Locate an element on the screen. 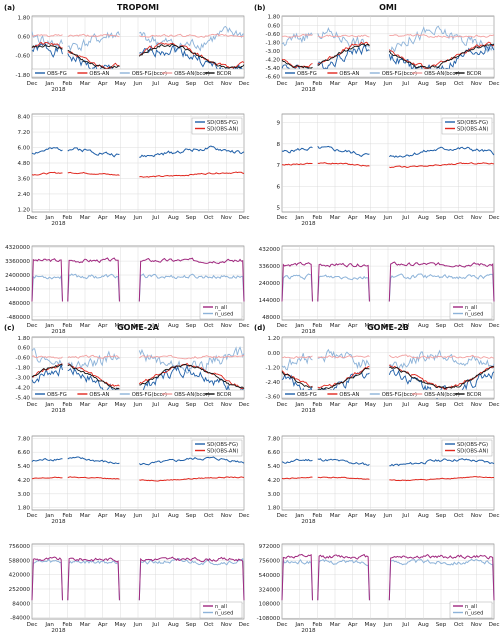 This screenshot has width=500, height=636. y-tick-label: 1.80 is located at coordinates (274, 509).